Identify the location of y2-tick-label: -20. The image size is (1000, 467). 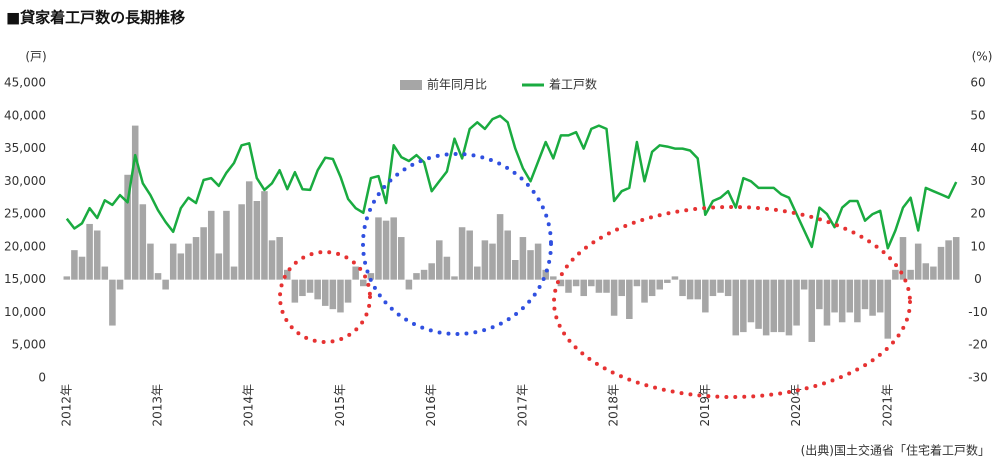
(978, 345).